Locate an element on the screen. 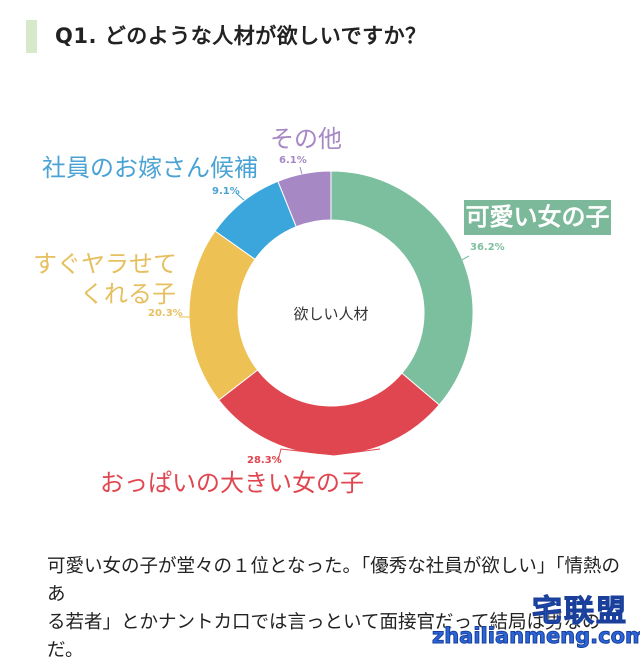 This screenshot has width=640, height=665. body-line-1: 可愛い女の子が堂々の１位となった。「優秀な社員が欲しい」「情熱のあ is located at coordinates (333, 580).